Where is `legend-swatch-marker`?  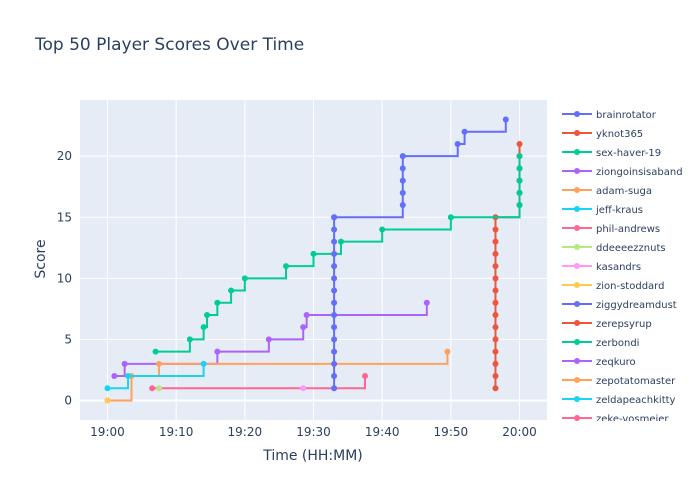 legend-swatch-marker is located at coordinates (577, 380).